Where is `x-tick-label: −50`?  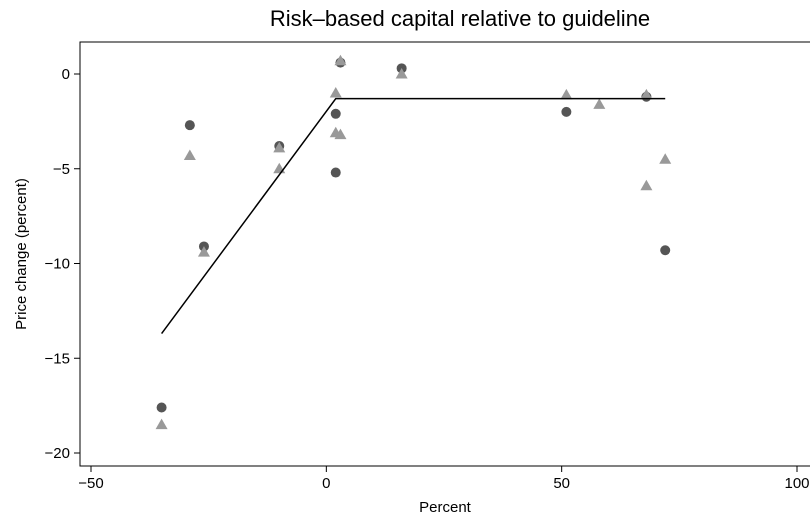
x-tick-label: −50 is located at coordinates (90, 483).